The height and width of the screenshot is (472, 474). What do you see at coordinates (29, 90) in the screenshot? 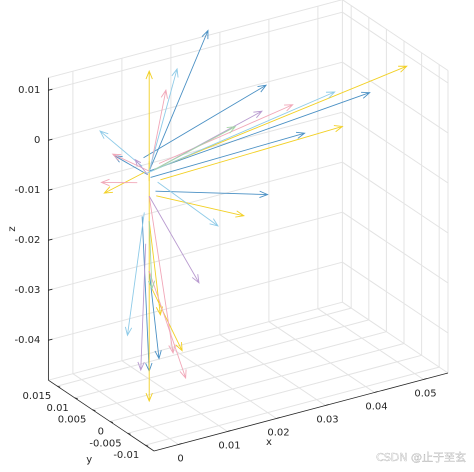
I see `z-tick-label: 0.01` at bounding box center [29, 90].